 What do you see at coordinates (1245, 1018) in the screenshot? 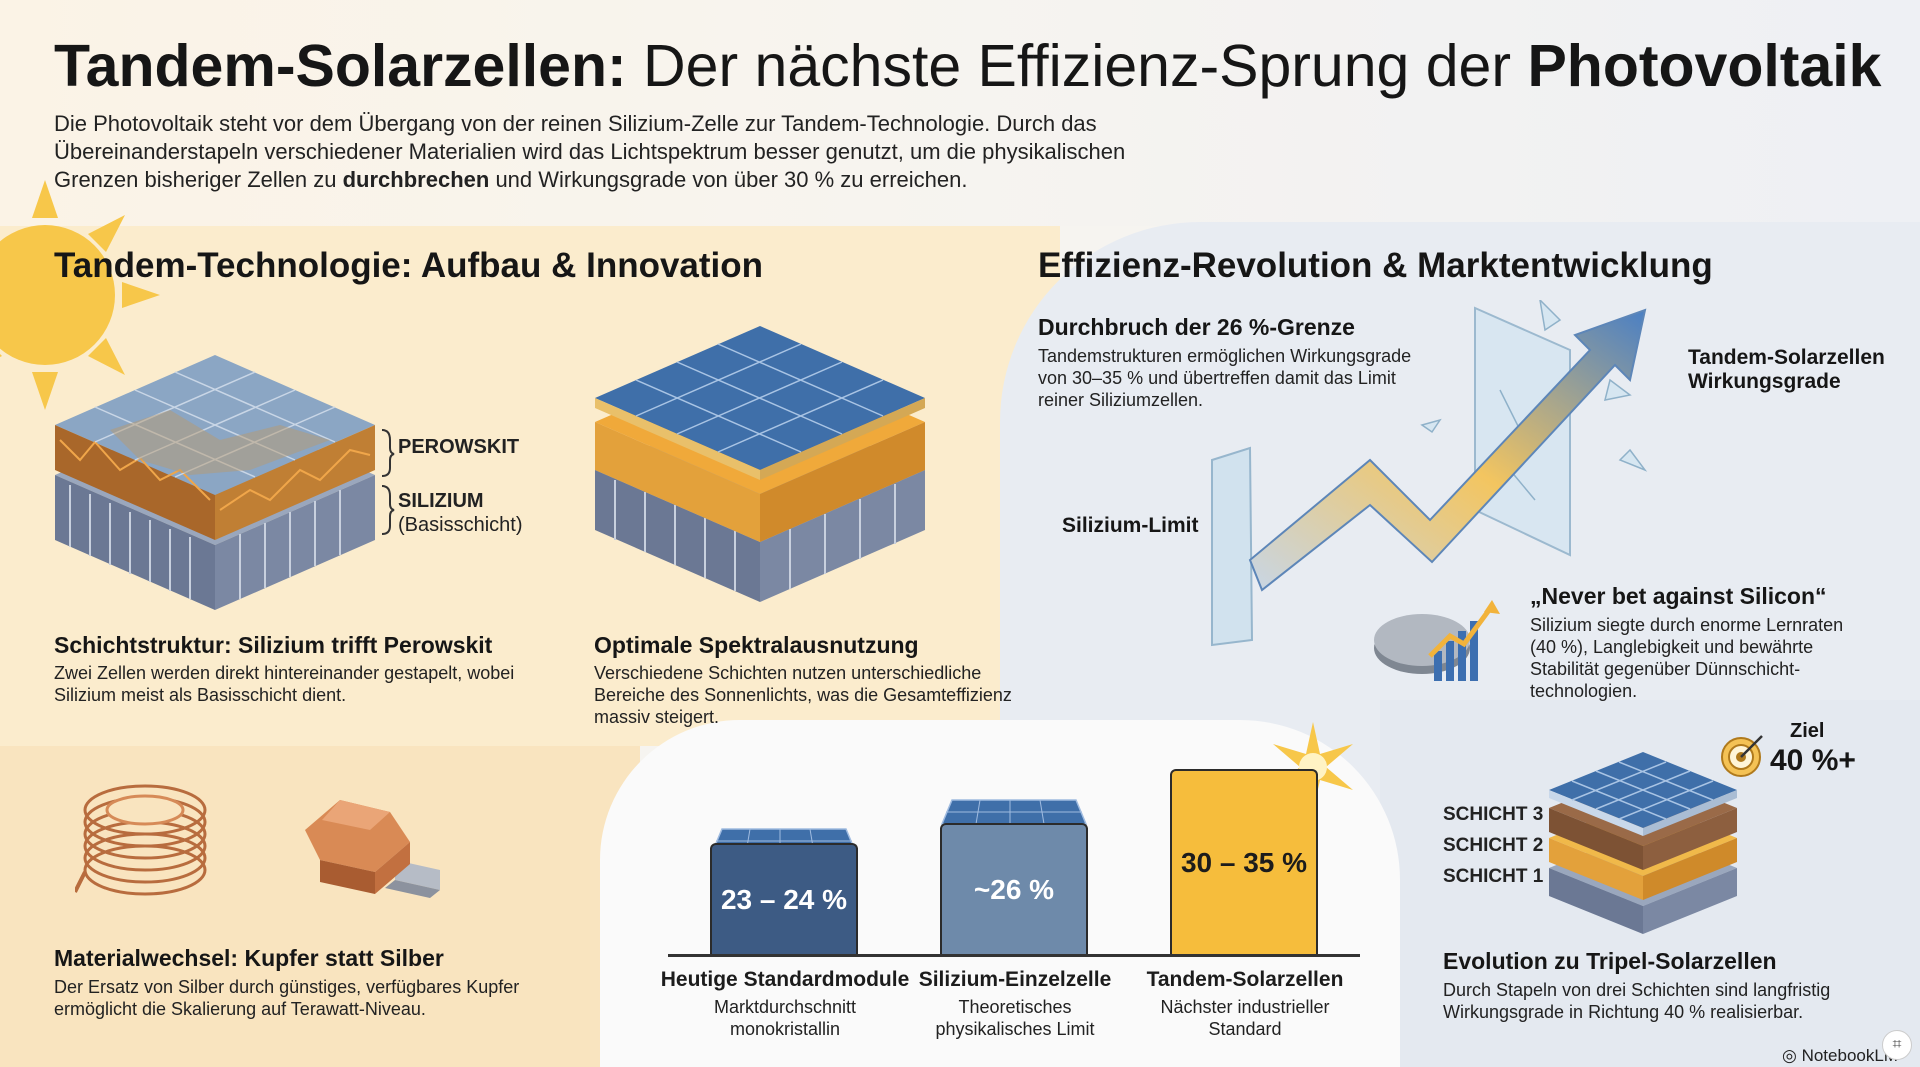
I see `bar-subtitle-3: Nächster industrieller Standard` at bounding box center [1245, 1018].